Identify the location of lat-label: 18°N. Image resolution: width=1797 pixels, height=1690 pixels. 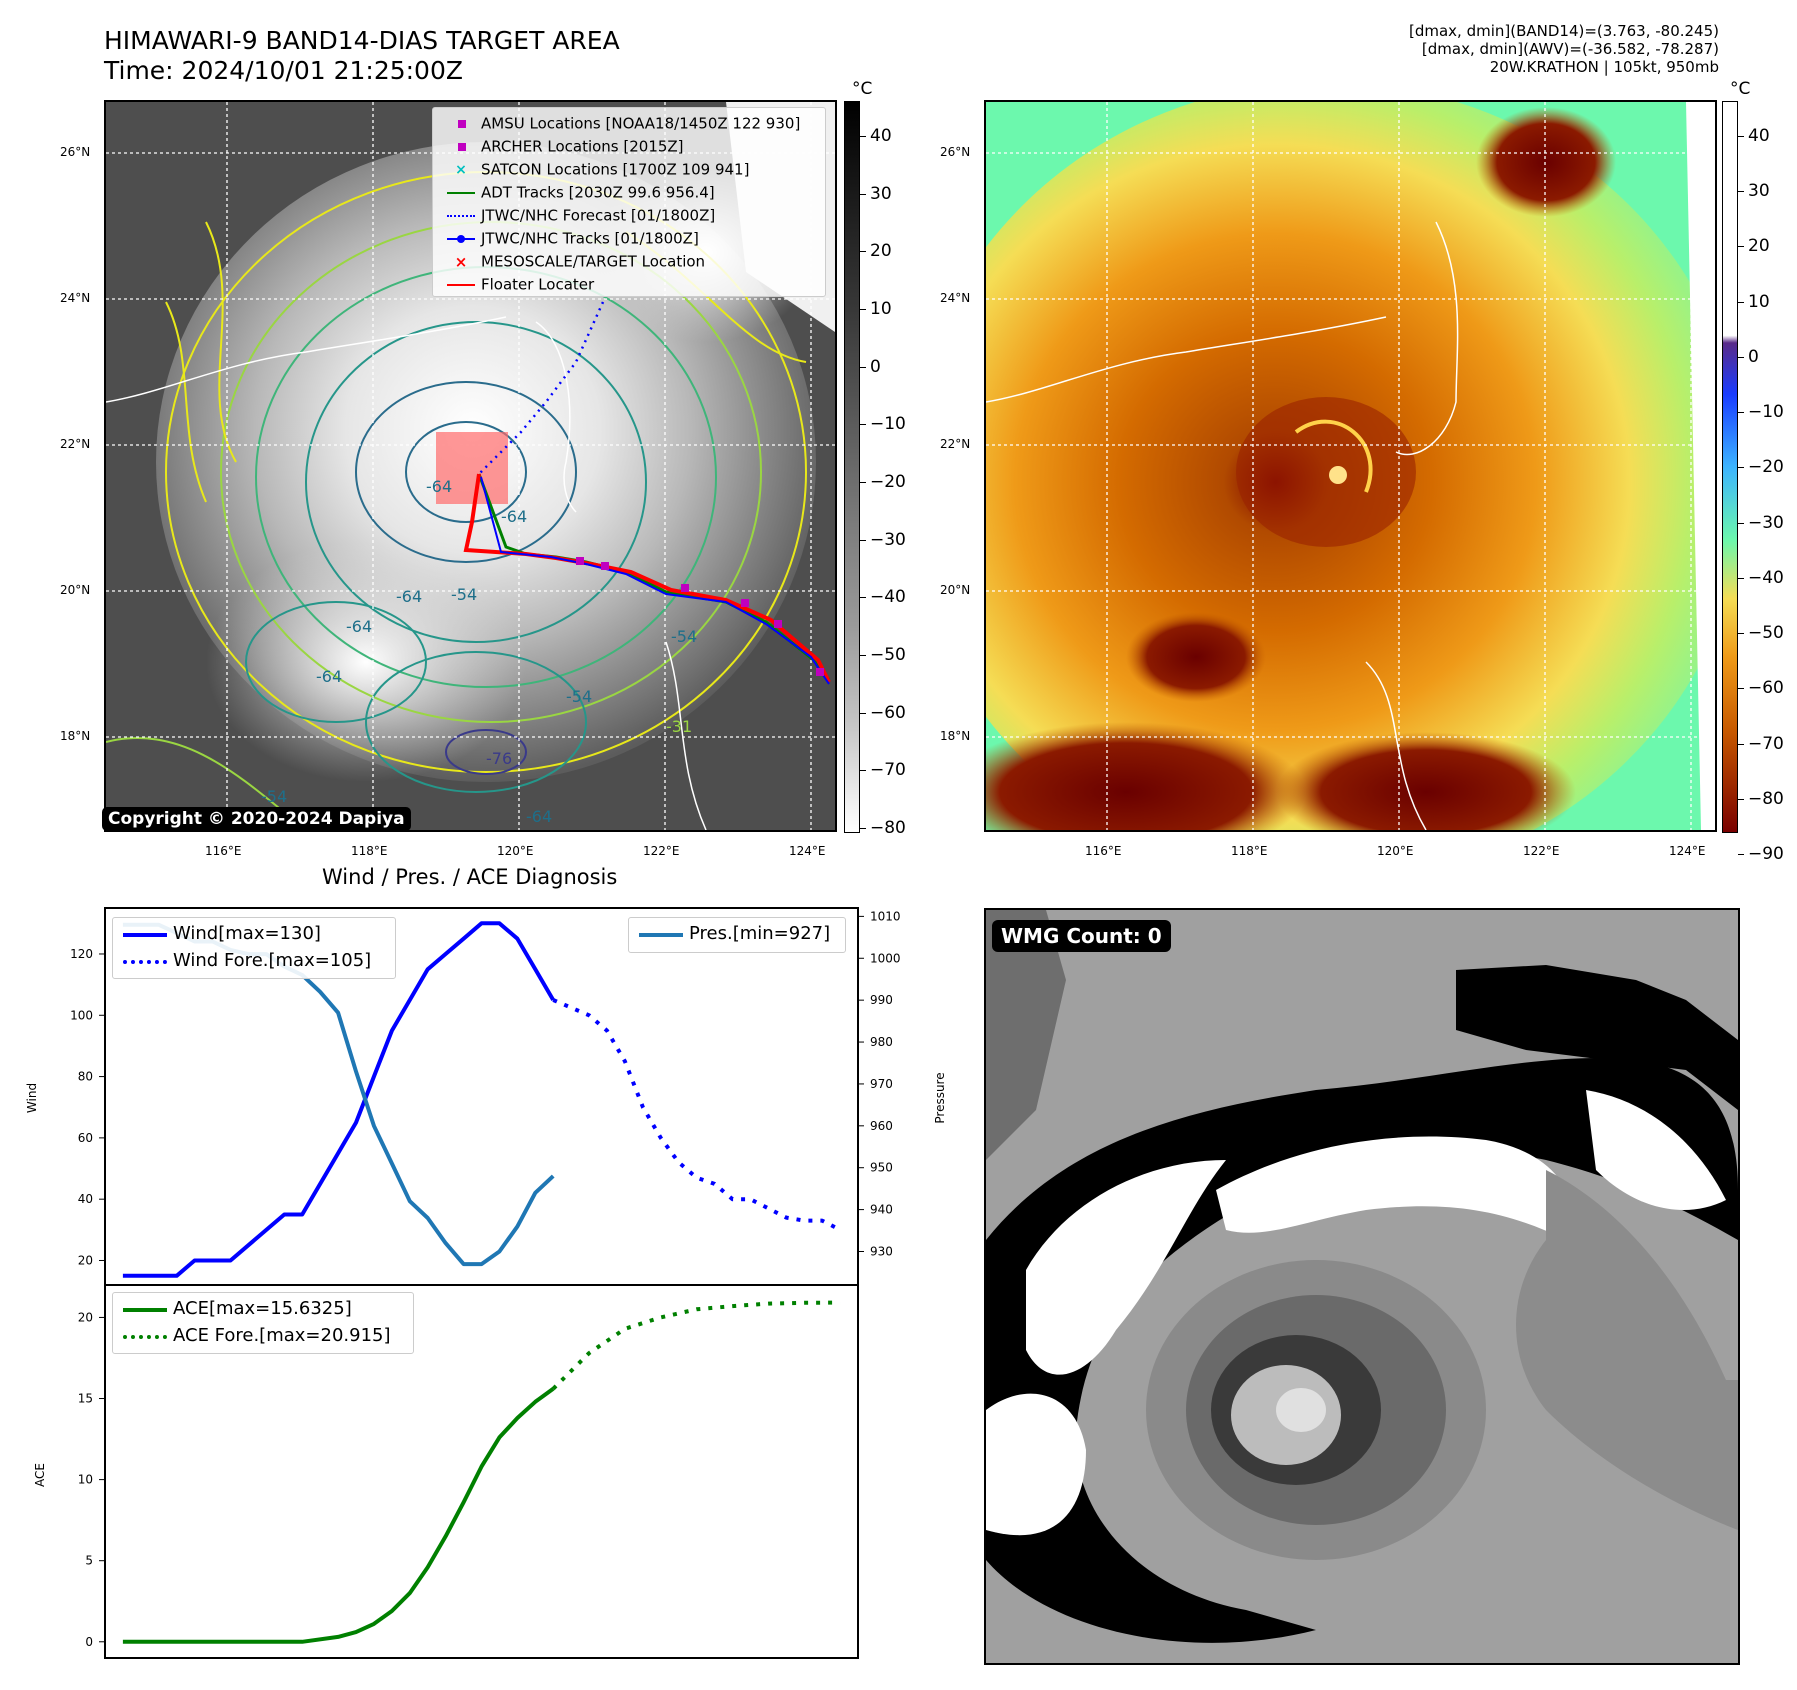
(955, 736).